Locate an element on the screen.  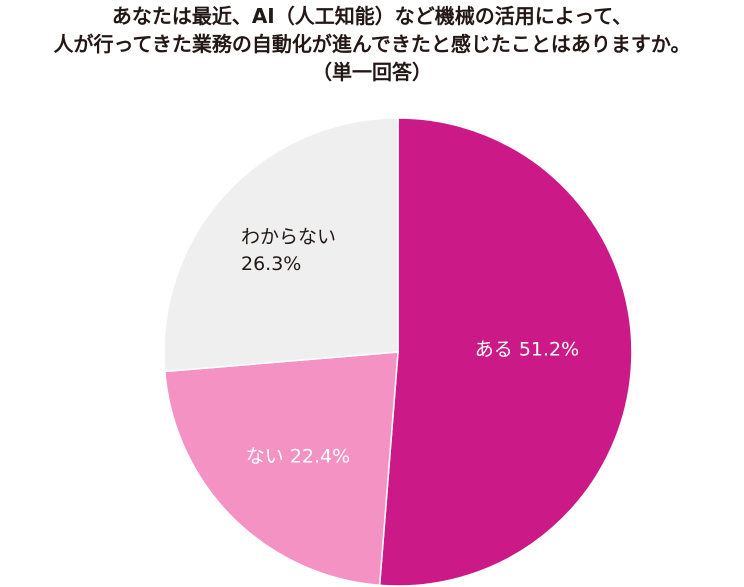
title-line-1: あなたは最近、AI（人工知能）など機械の活用によって、 is located at coordinates (372, 16).